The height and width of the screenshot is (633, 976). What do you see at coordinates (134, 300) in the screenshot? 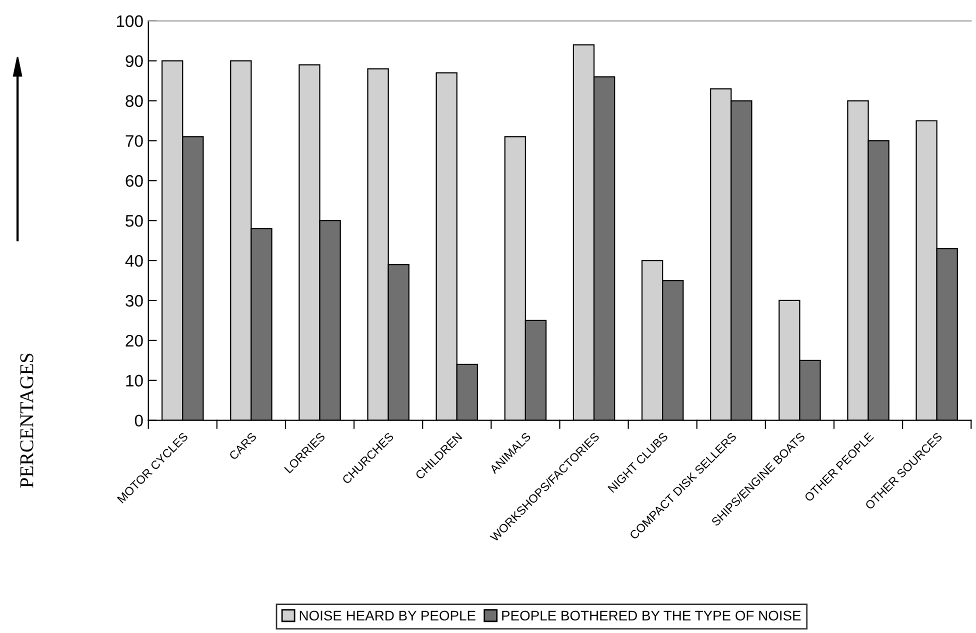
I see `y-tick-label: 30` at bounding box center [134, 300].